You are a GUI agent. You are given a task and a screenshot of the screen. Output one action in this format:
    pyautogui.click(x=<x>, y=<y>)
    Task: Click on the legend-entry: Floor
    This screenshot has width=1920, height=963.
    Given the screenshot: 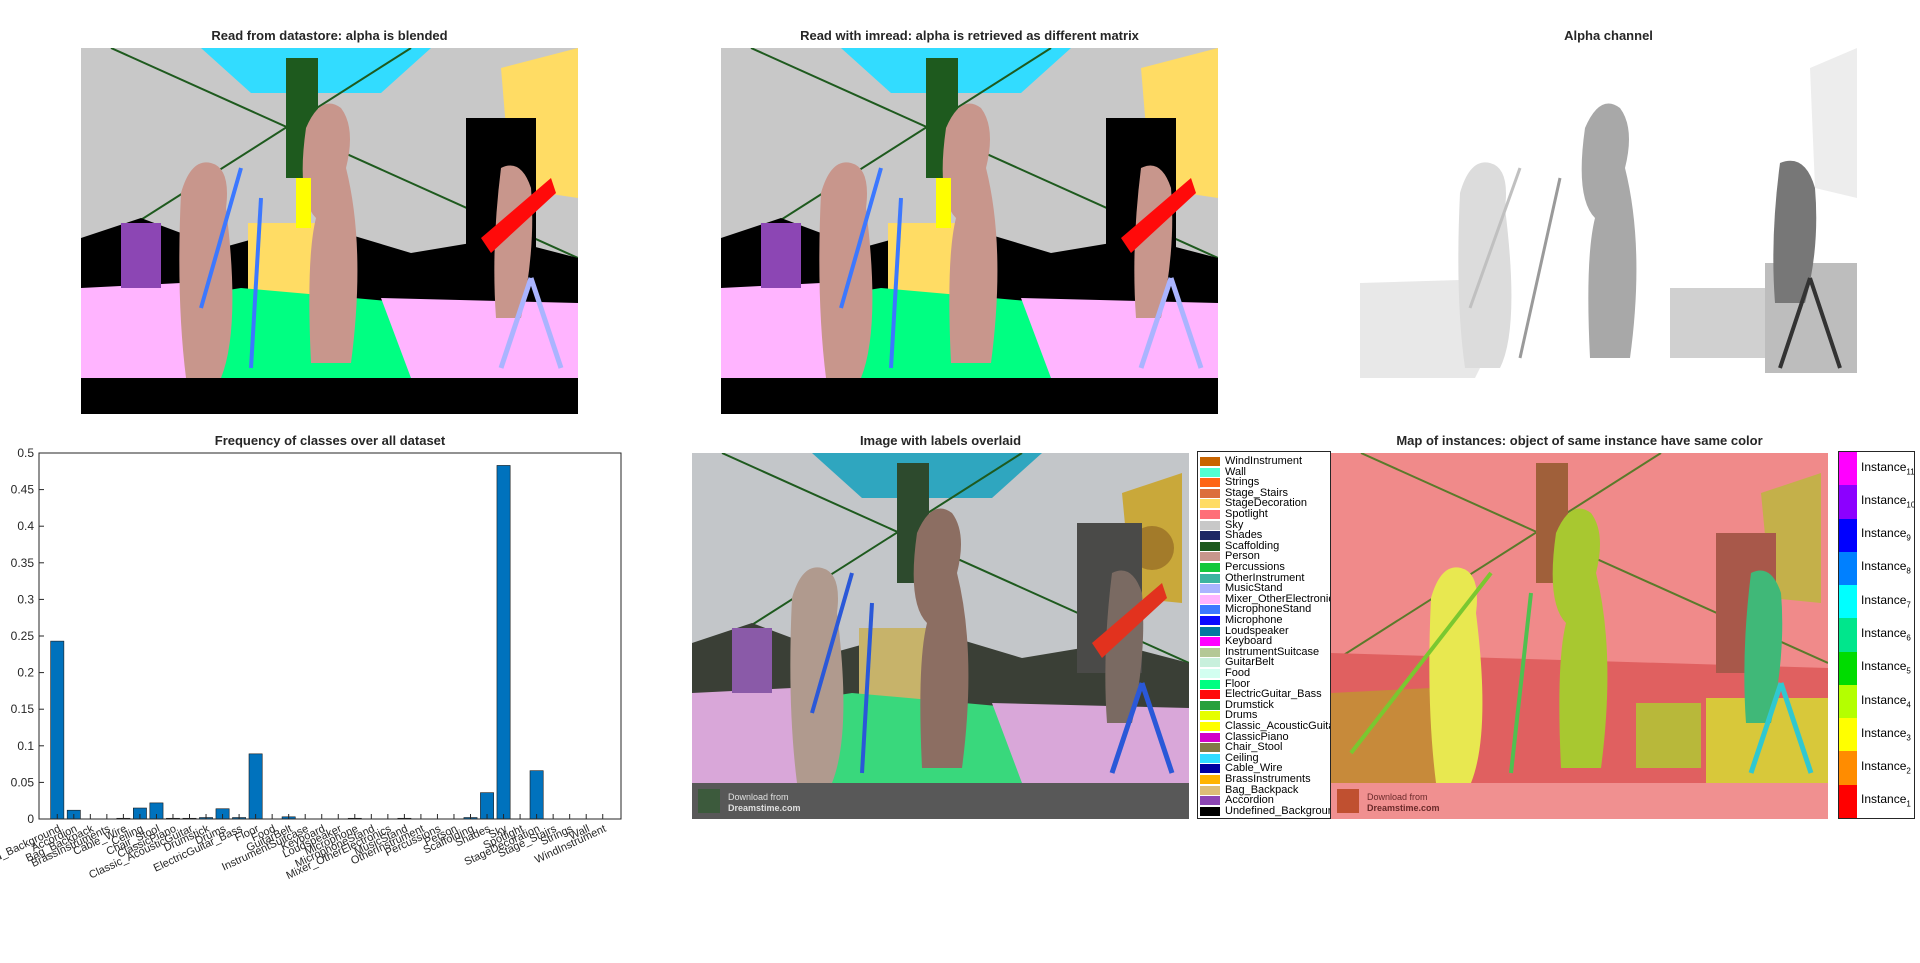 What is the action you would take?
    pyautogui.click(x=1264, y=683)
    